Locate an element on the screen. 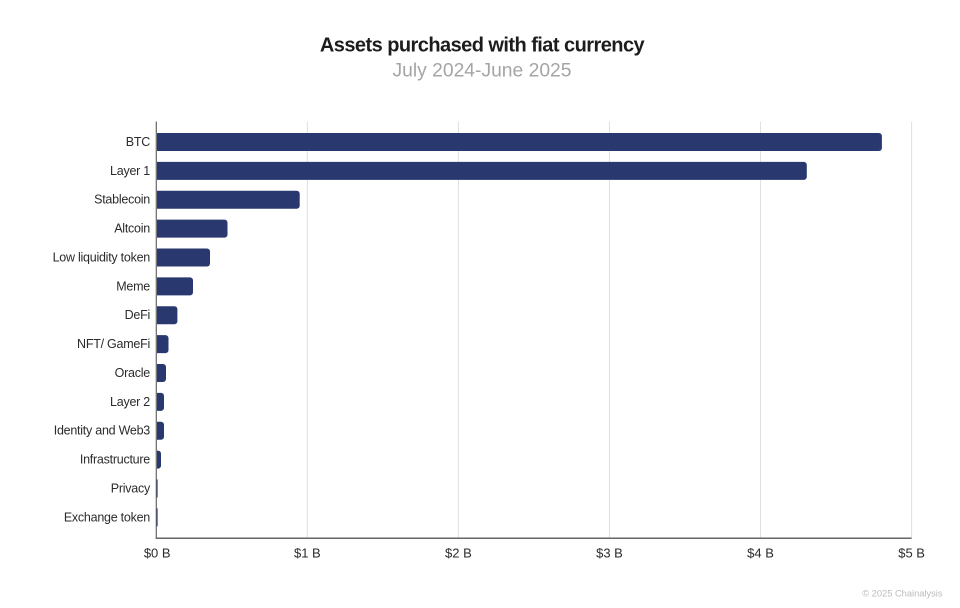 The height and width of the screenshot is (608, 960). svg-text: DeFi is located at coordinates (137, 315).